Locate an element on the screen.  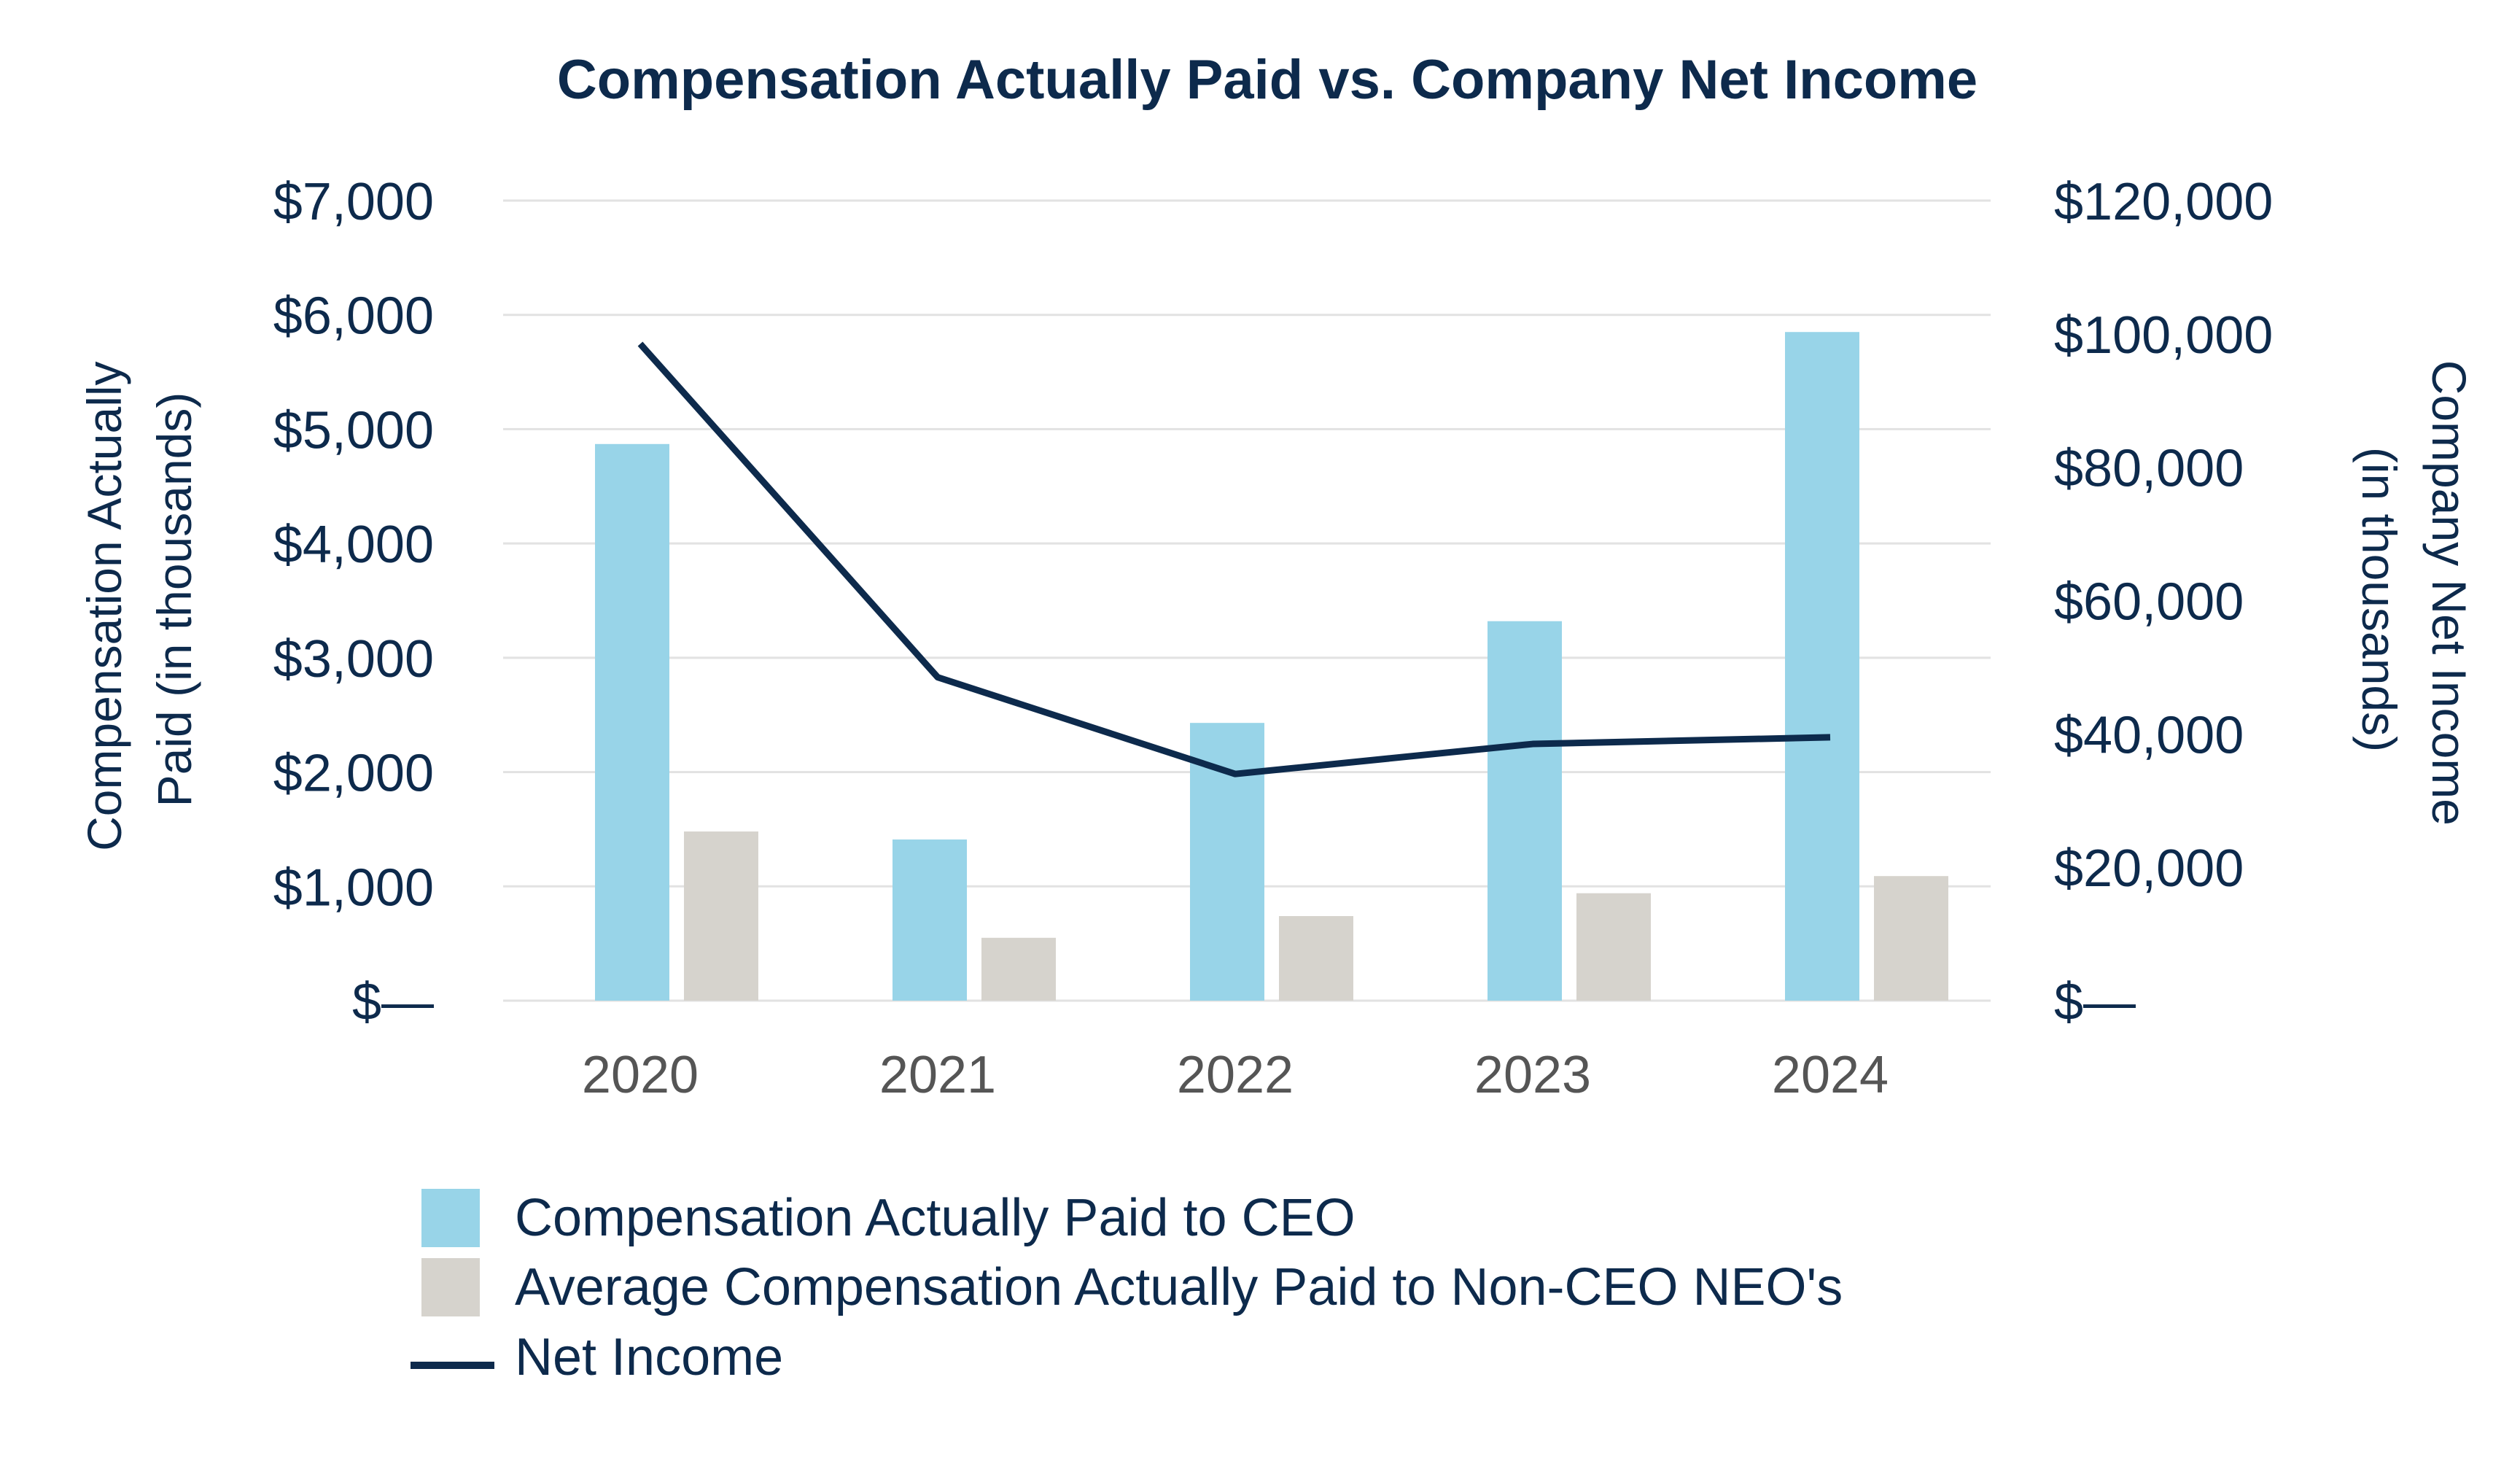
left-tick-label: $4,000 is located at coordinates (353, 545).